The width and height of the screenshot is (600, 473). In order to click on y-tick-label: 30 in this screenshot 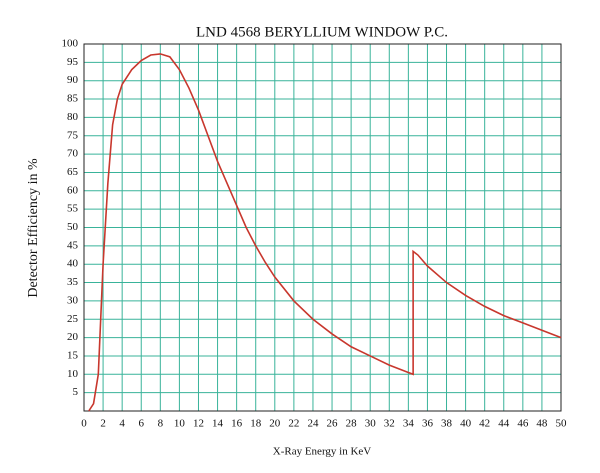, I will do `click(73, 300)`.